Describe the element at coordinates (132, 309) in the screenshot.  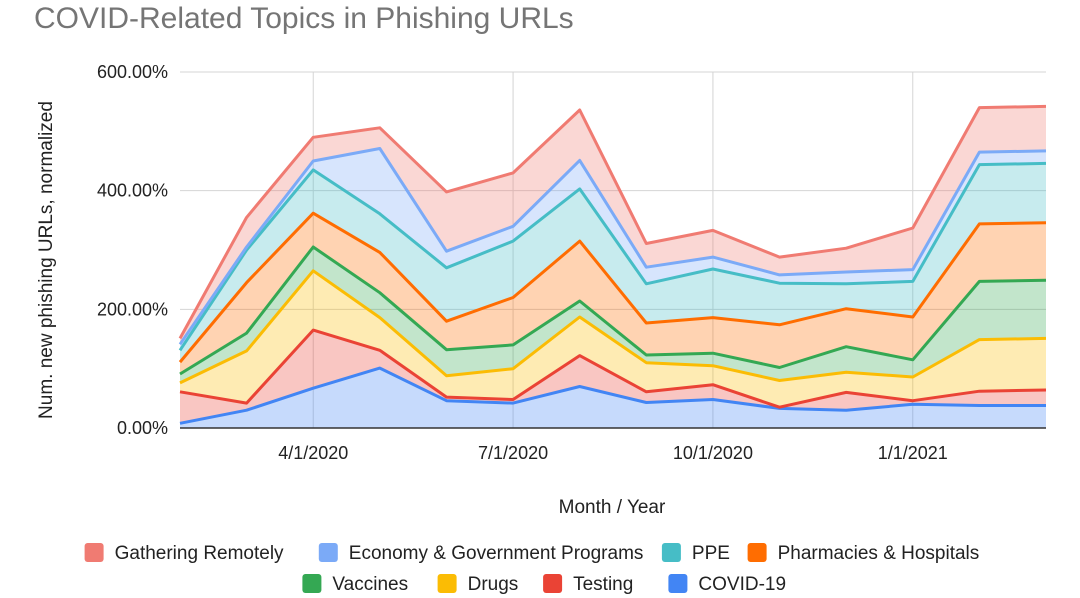
I see `y-tick-label: 200.00%` at that location.